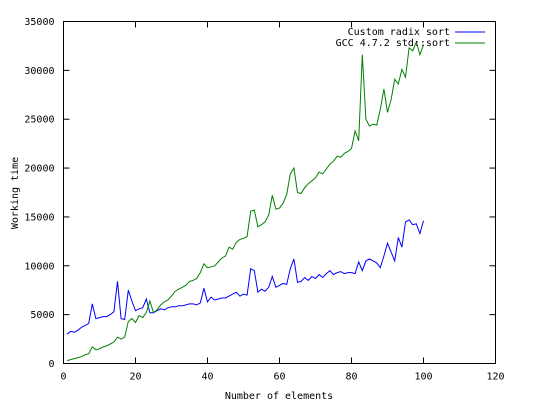 This screenshot has width=541, height=409. Describe the element at coordinates (279, 396) in the screenshot. I see `x-axis-label: Number of elements` at that location.